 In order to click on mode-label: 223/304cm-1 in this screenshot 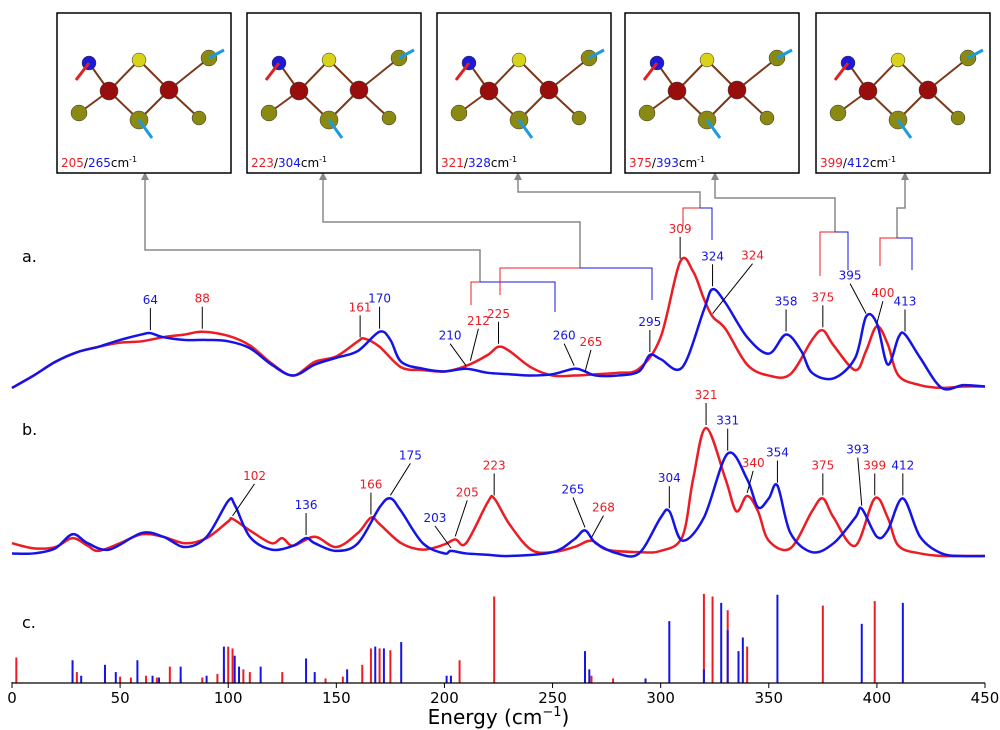, I will do `click(289, 162)`.